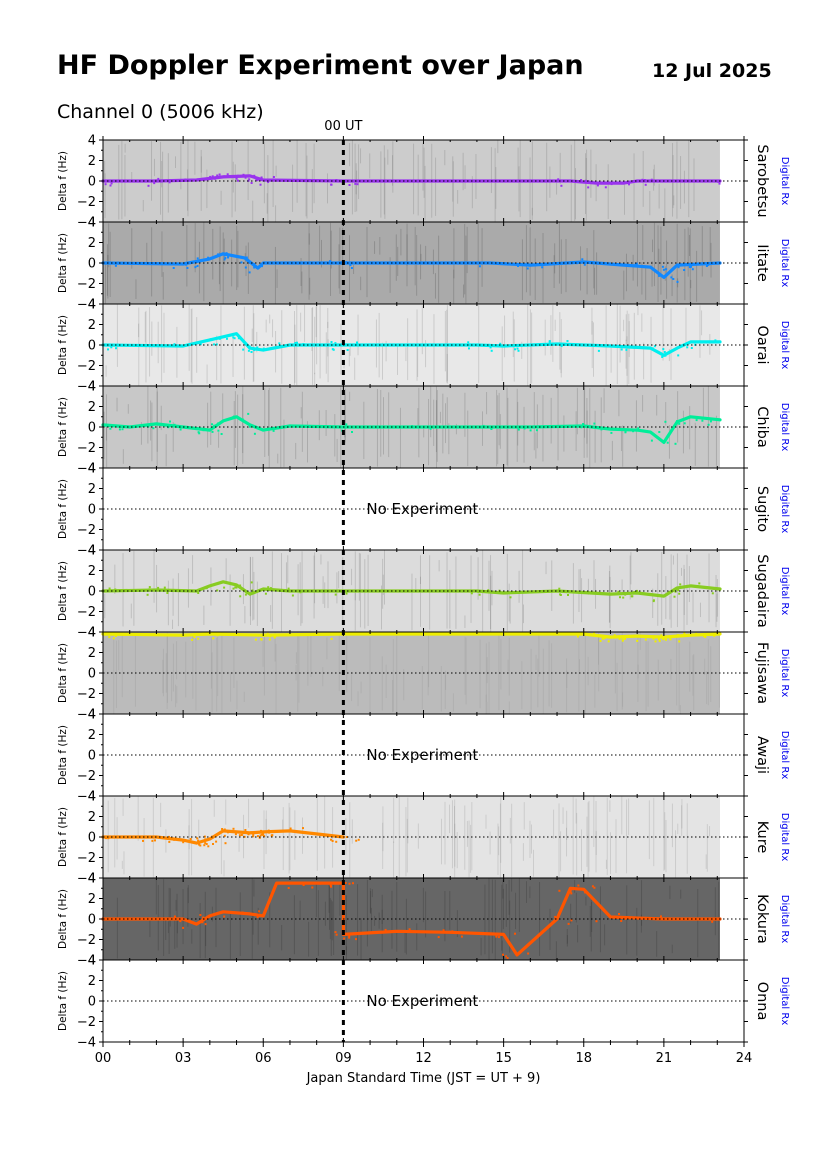  What do you see at coordinates (86, 387) in the screenshot?
I see `y-tick-label: −4` at bounding box center [86, 387].